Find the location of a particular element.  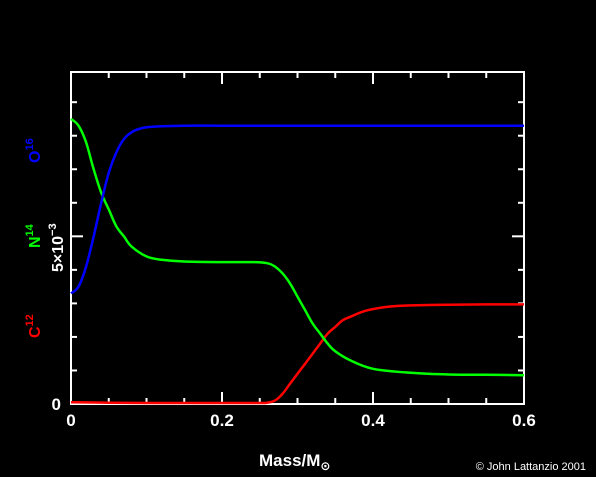

legend-label-n14: N14 is located at coordinates (34, 235).